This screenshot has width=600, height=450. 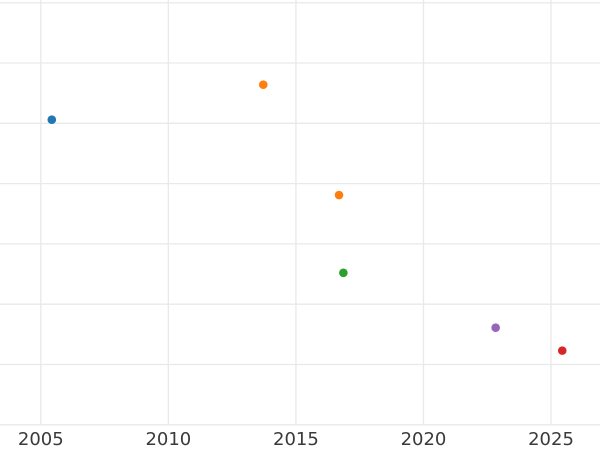 I want to click on scatter-point-red, so click(x=562, y=350).